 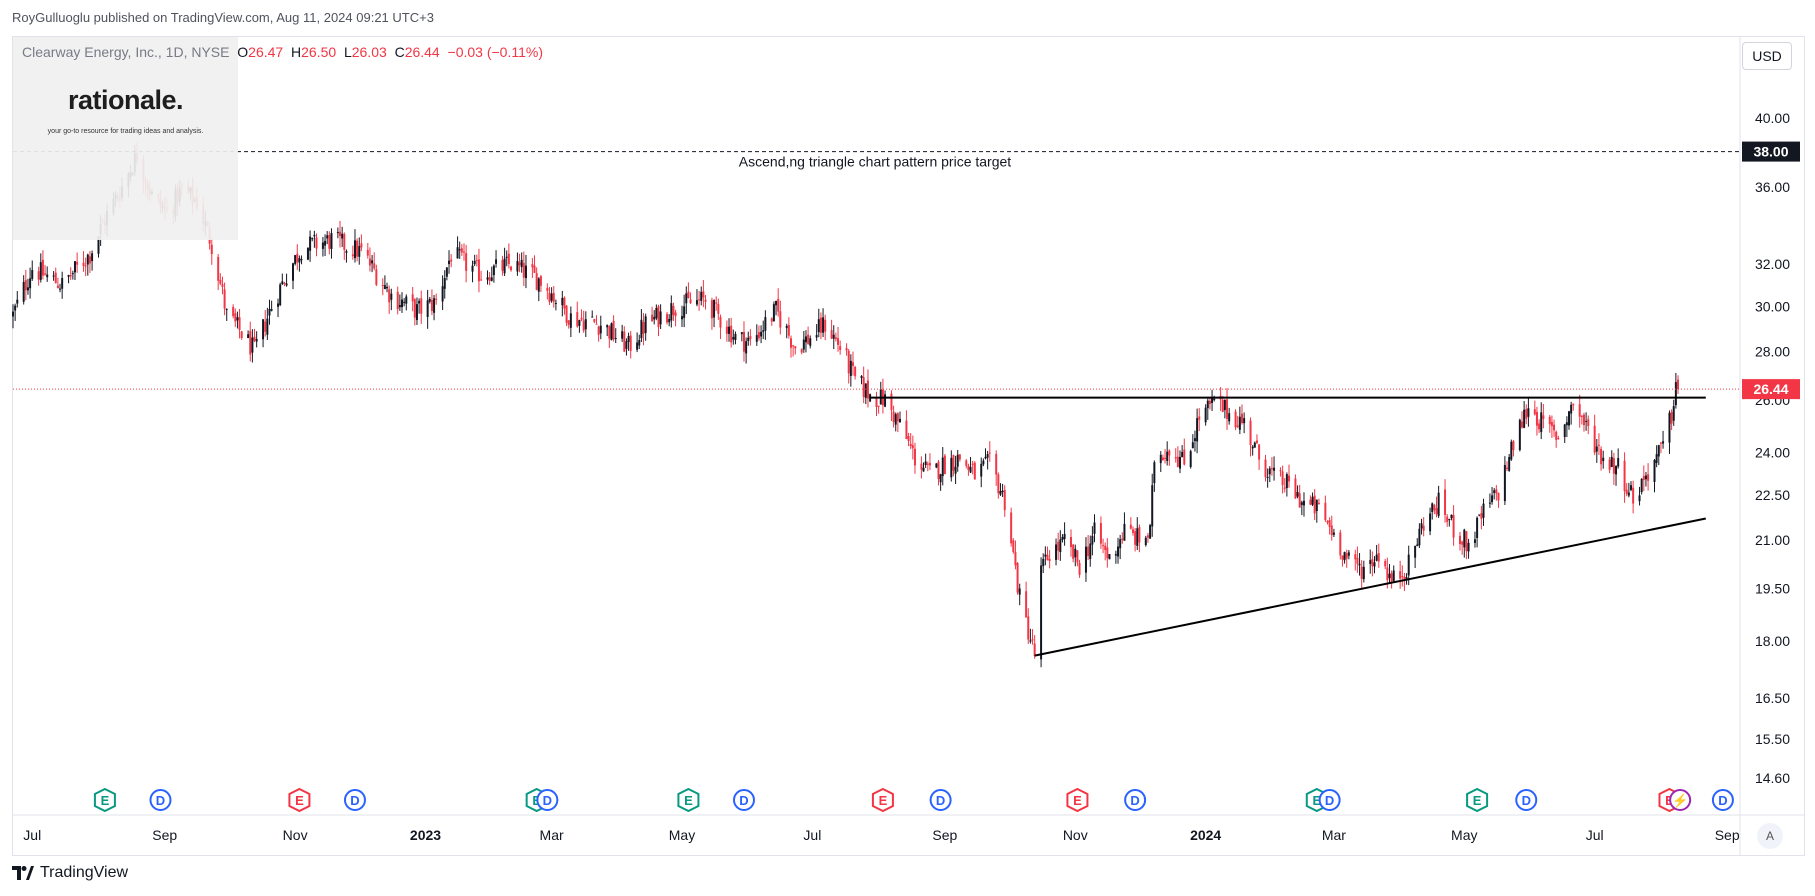 I want to click on time-tick-label: May, so click(x=1464, y=835).